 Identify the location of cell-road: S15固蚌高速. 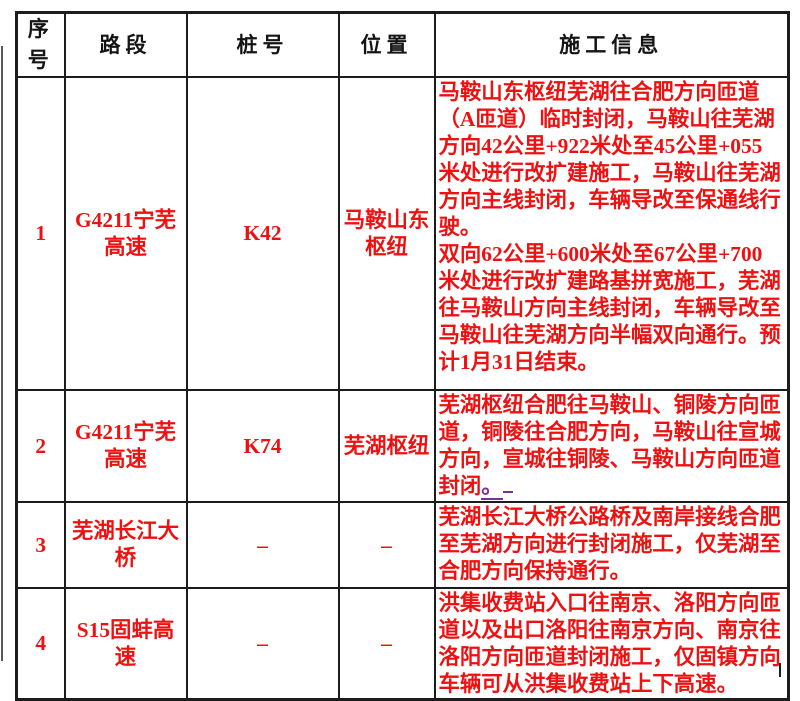
(125, 644).